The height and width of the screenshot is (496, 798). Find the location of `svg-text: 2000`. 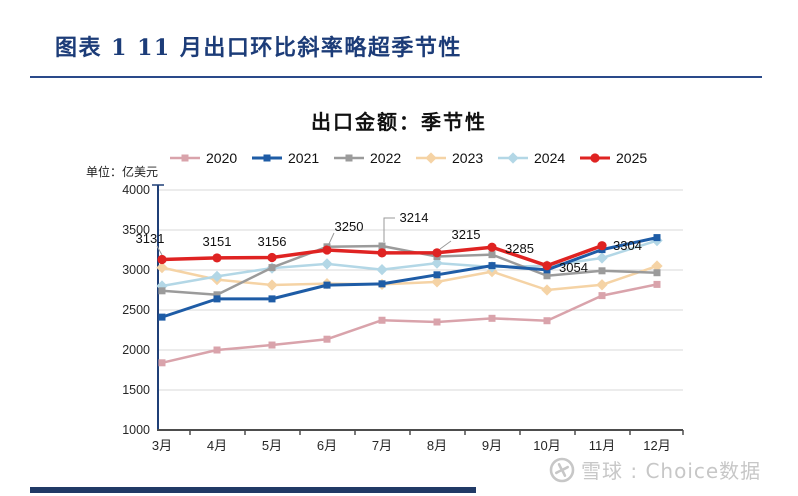

svg-text: 2000 is located at coordinates (136, 350).